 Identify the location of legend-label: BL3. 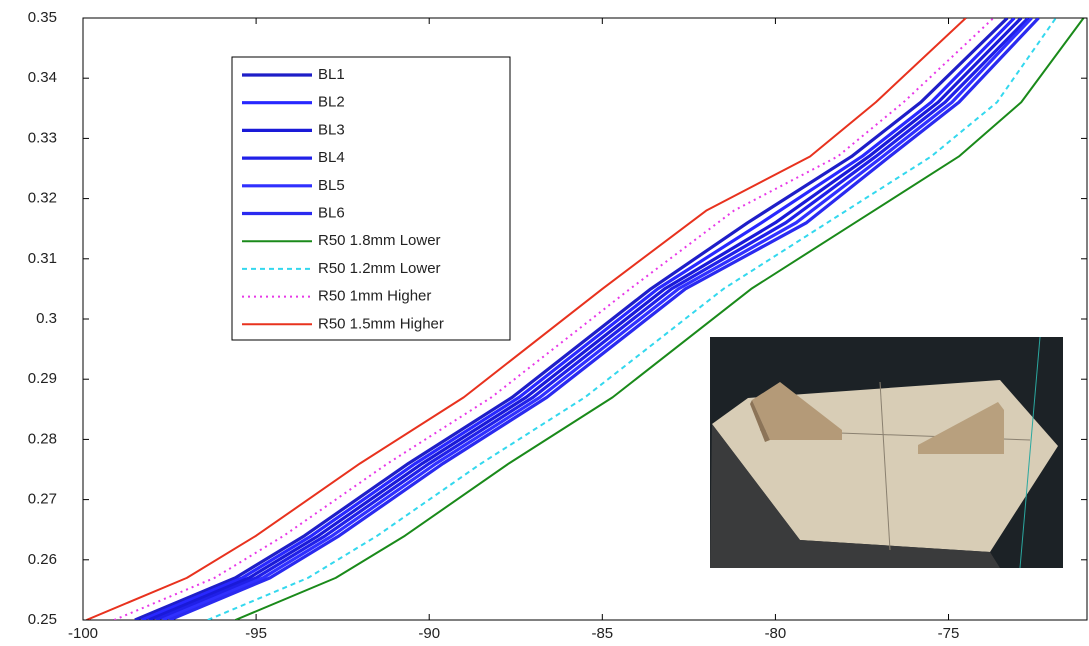
(331, 129).